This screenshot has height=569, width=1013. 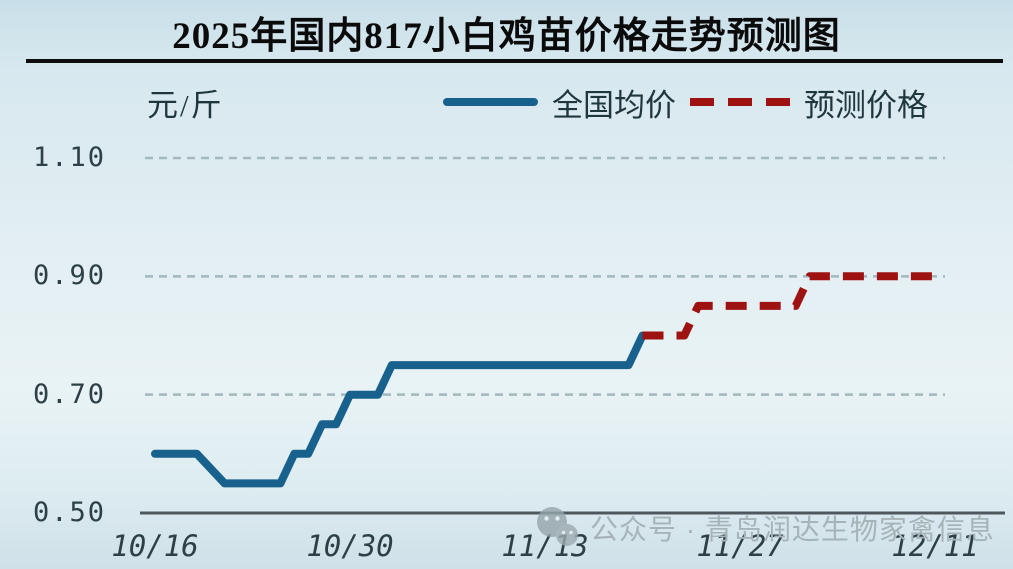 I want to click on y-tick-label: 0.90, so click(x=69, y=276).